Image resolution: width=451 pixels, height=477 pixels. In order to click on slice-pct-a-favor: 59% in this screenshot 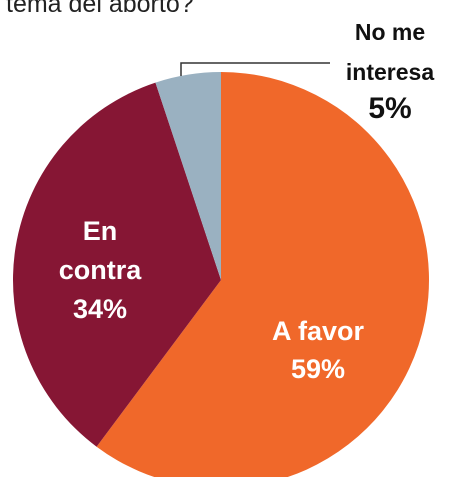, I will do `click(318, 369)`.